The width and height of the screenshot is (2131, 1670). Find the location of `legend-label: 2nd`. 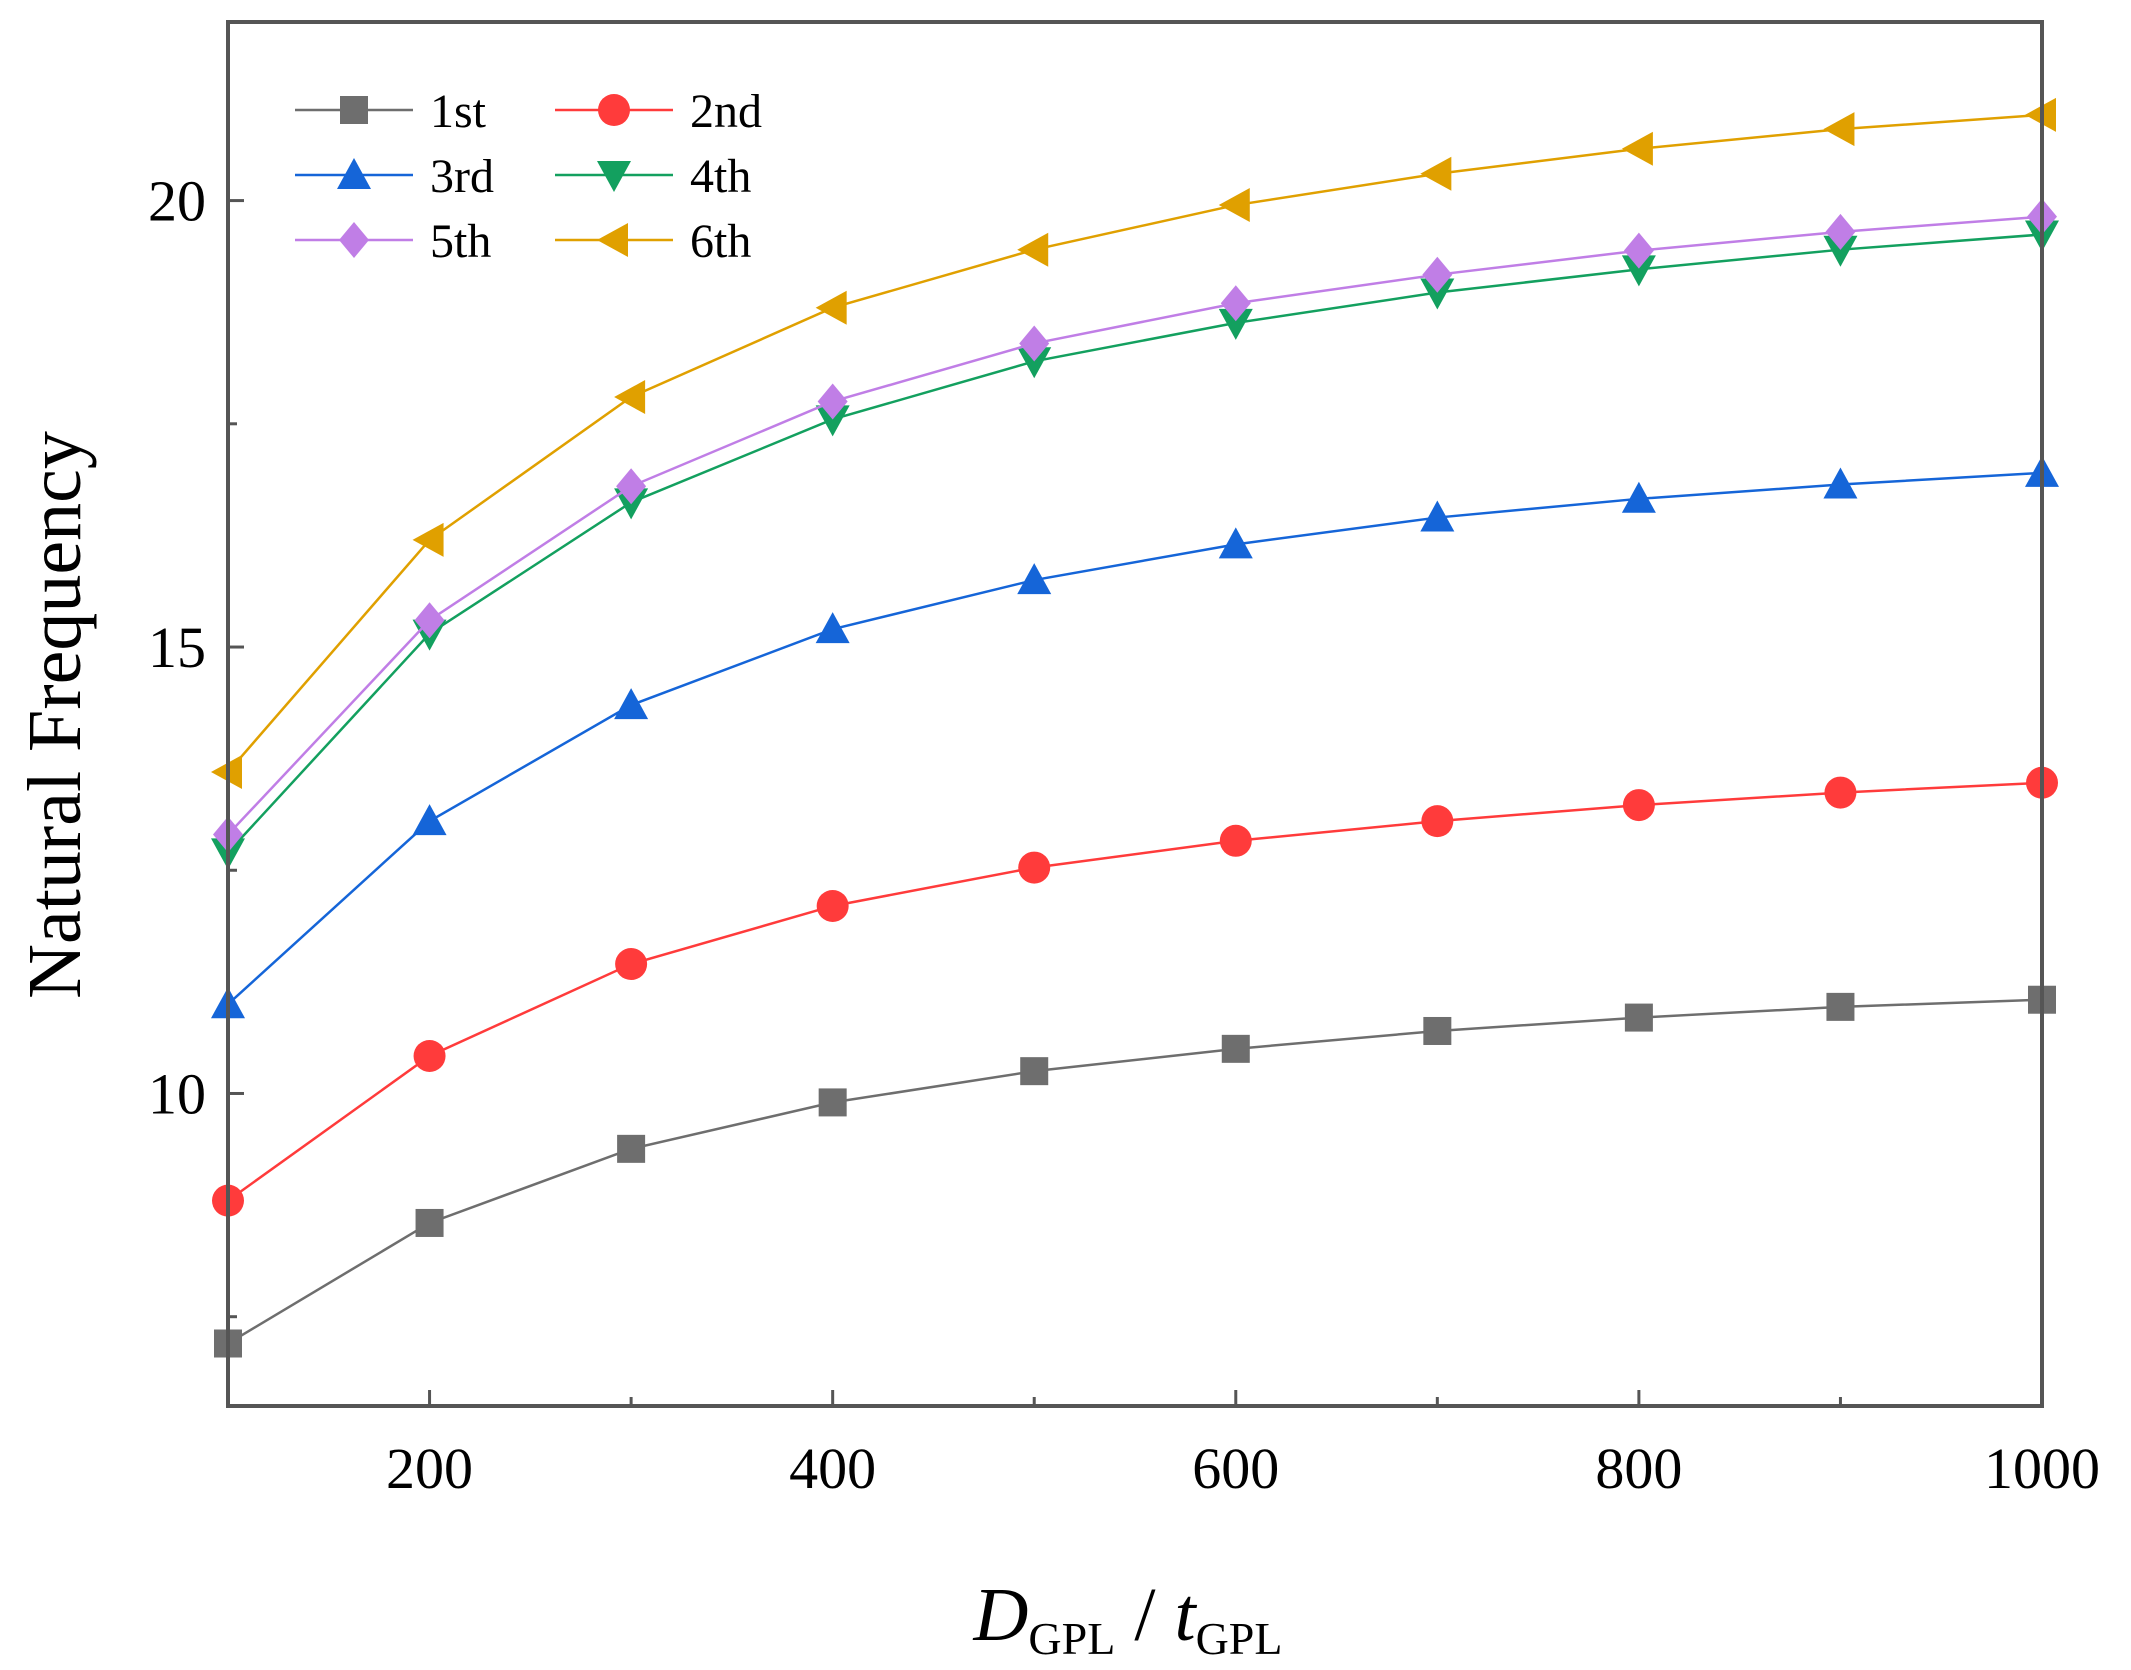

legend-label: 2nd is located at coordinates (726, 111).